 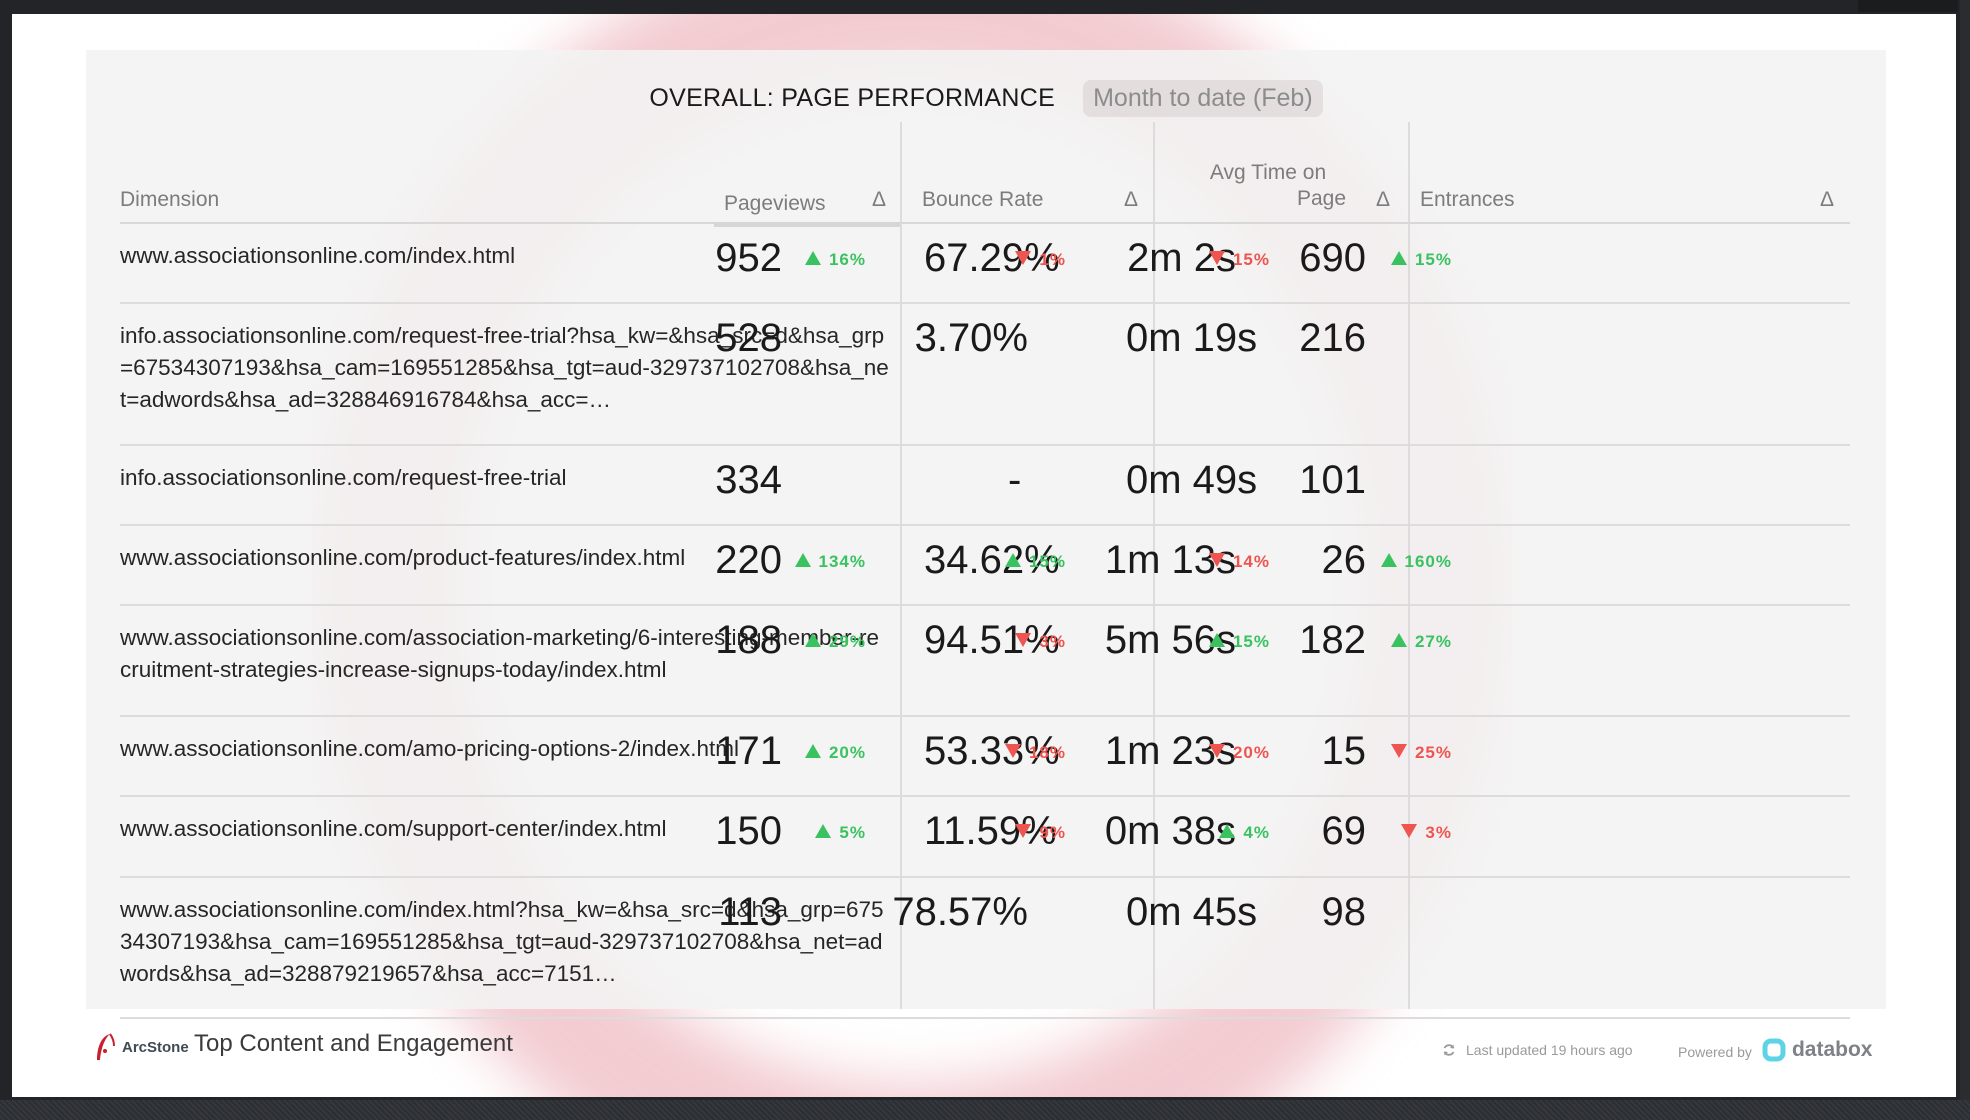 What do you see at coordinates (1965, 560) in the screenshot?
I see `window-edge` at bounding box center [1965, 560].